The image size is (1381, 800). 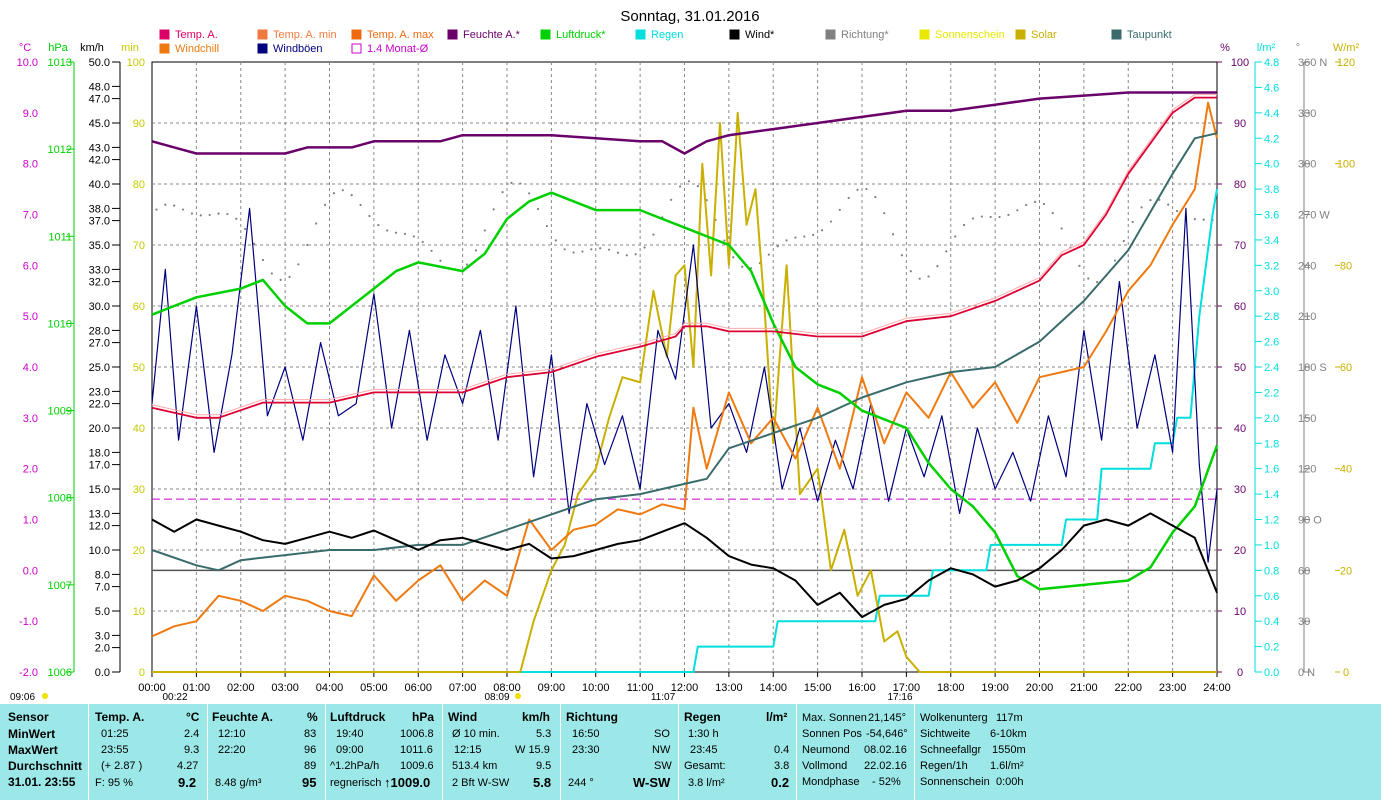 What do you see at coordinates (192, 734) in the screenshot?
I see `temp-min-value: 2.4` at bounding box center [192, 734].